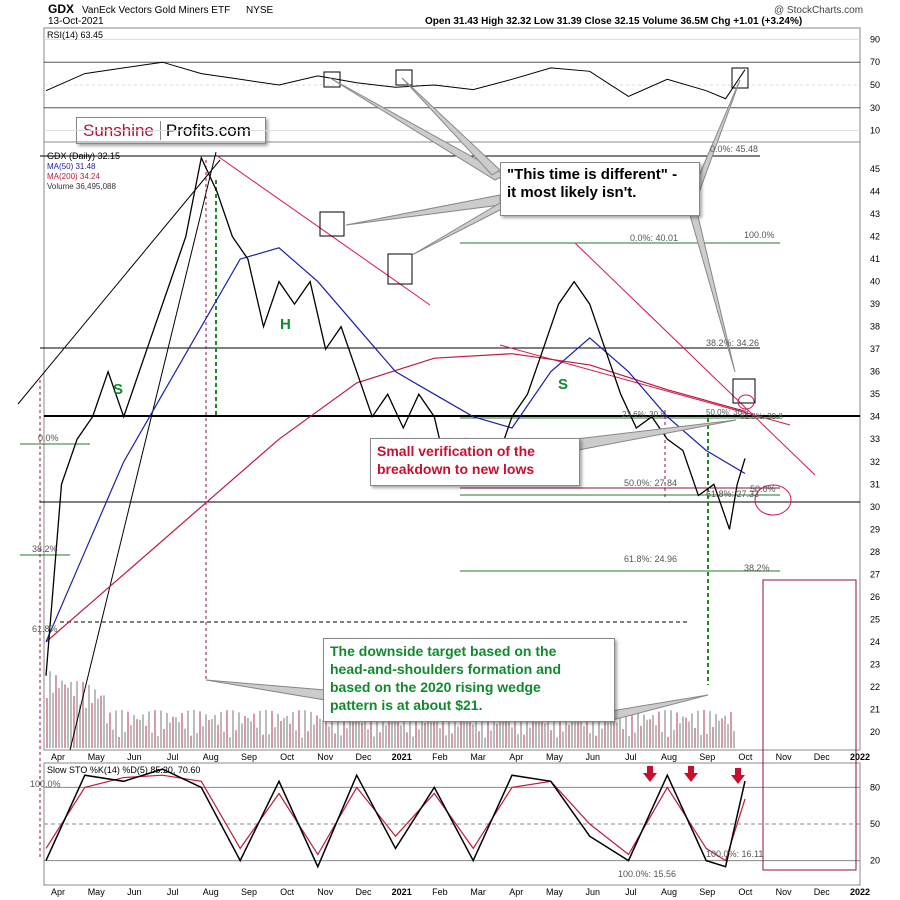 The height and width of the screenshot is (900, 900). What do you see at coordinates (875, 687) in the screenshot?
I see `price-tick-label: 22` at bounding box center [875, 687].